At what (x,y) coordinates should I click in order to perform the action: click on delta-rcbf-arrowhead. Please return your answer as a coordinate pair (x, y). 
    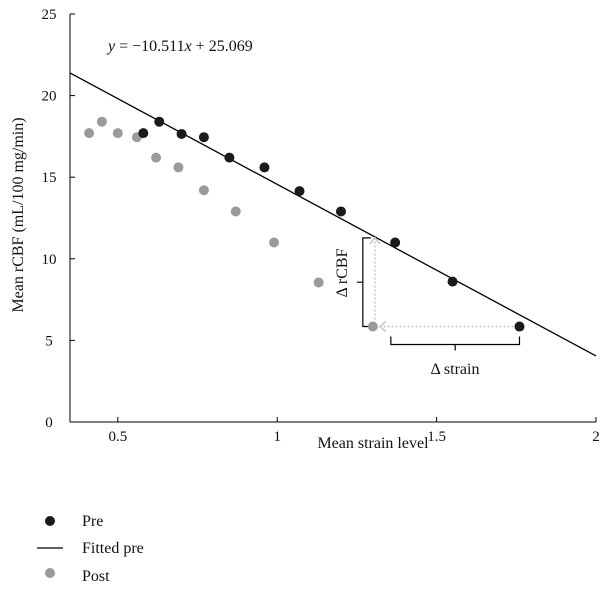
    Looking at the image, I should click on (375, 240).